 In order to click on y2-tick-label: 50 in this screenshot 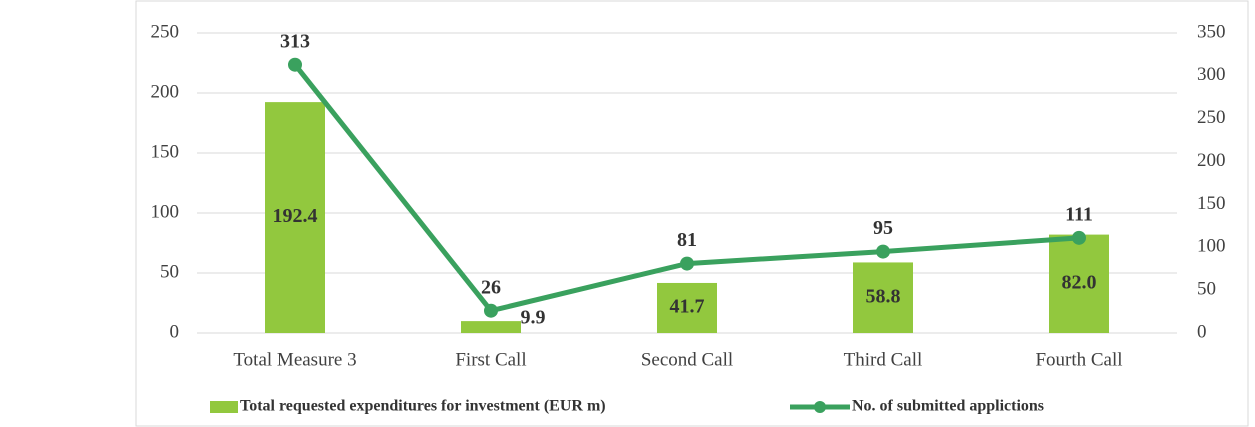, I will do `click(1206, 289)`.